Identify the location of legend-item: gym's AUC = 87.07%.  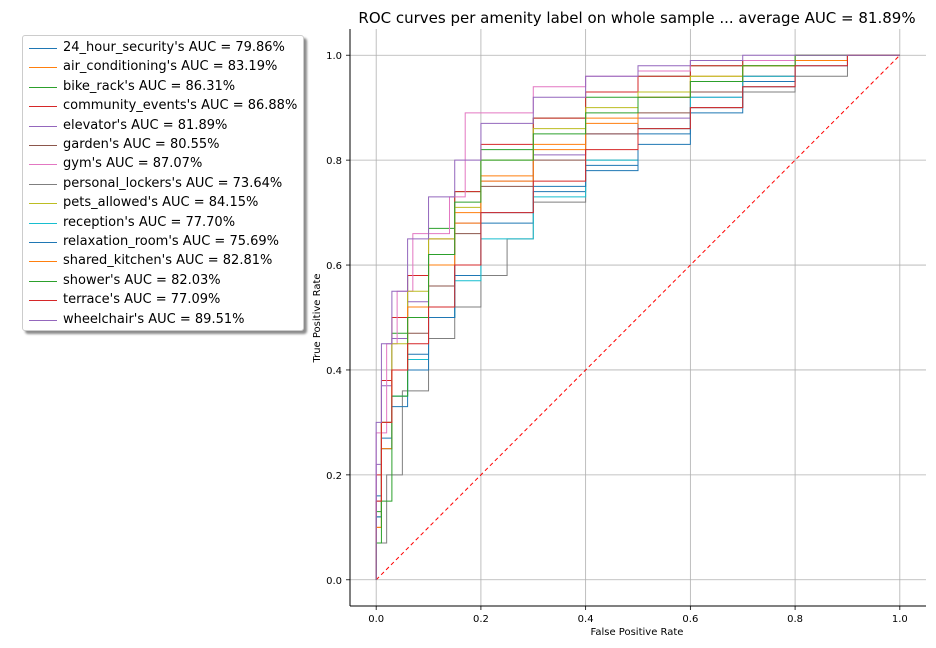
(163, 164).